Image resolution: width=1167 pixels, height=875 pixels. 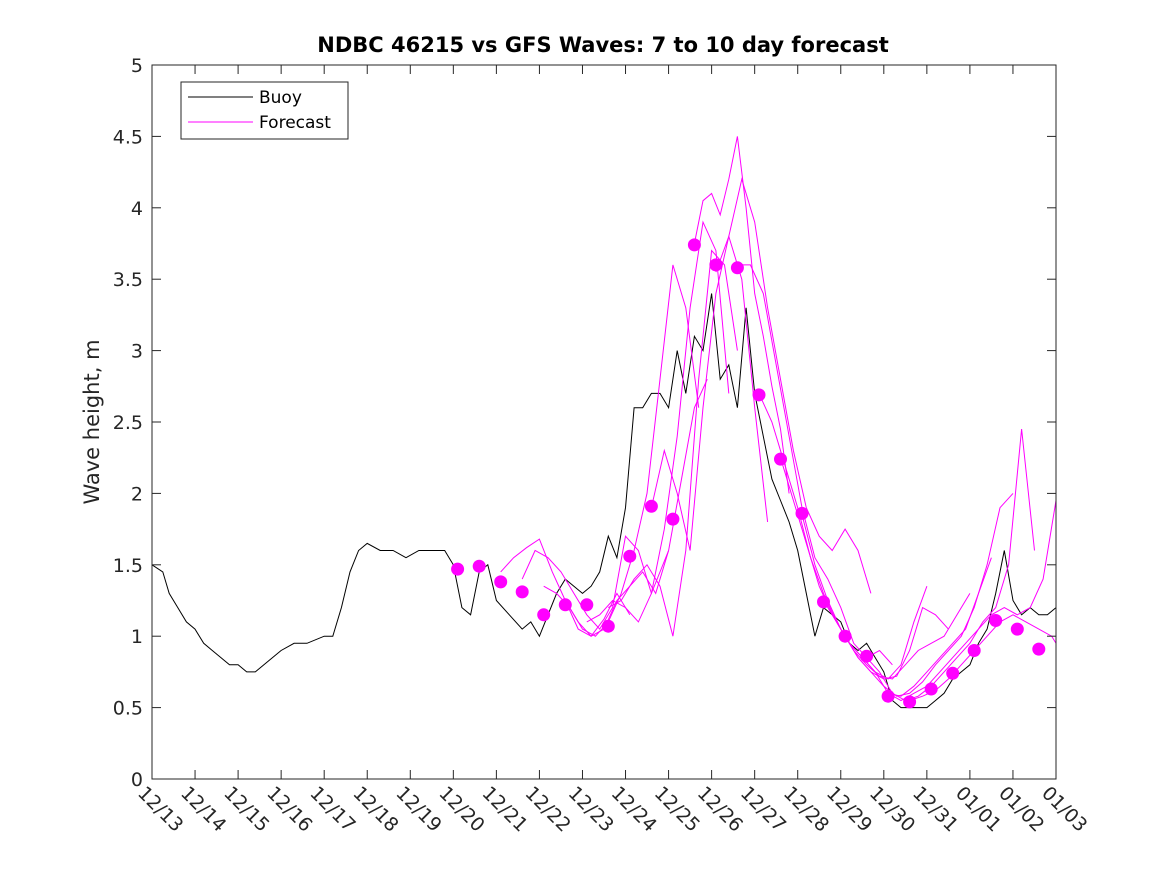 I want to click on legend: Buoy Forecast, so click(x=264, y=110).